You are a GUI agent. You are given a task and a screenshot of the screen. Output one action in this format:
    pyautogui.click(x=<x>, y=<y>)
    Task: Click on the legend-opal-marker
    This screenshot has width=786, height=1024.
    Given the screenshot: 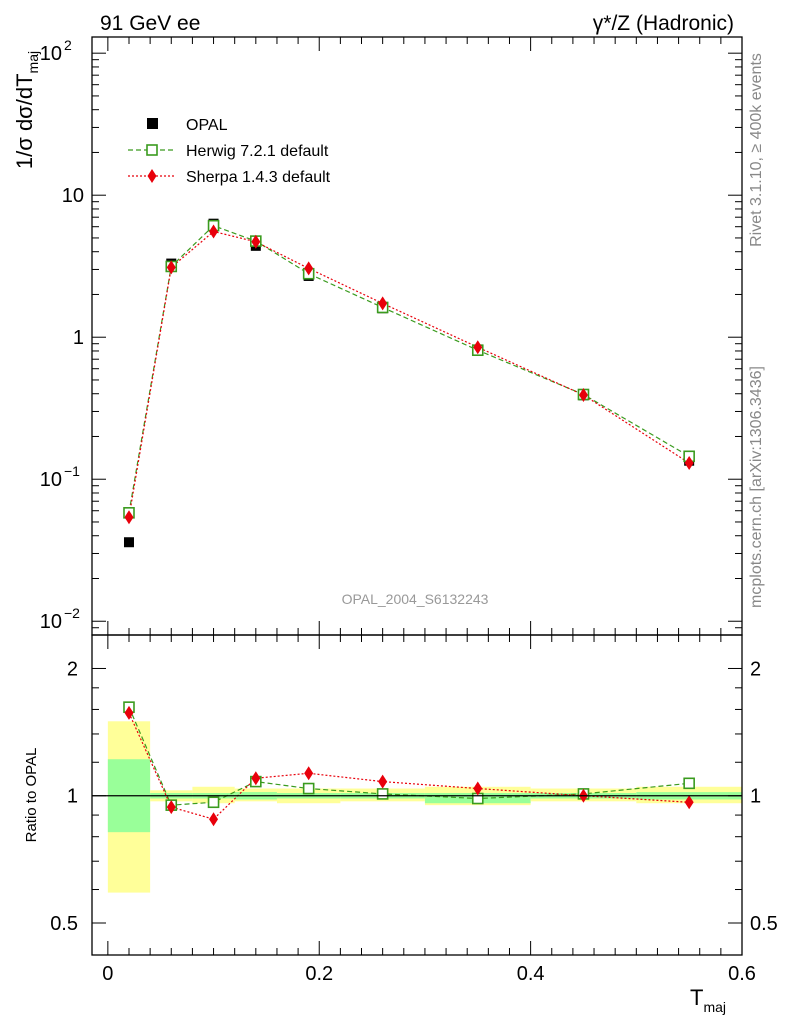 What is the action you would take?
    pyautogui.click(x=152, y=123)
    